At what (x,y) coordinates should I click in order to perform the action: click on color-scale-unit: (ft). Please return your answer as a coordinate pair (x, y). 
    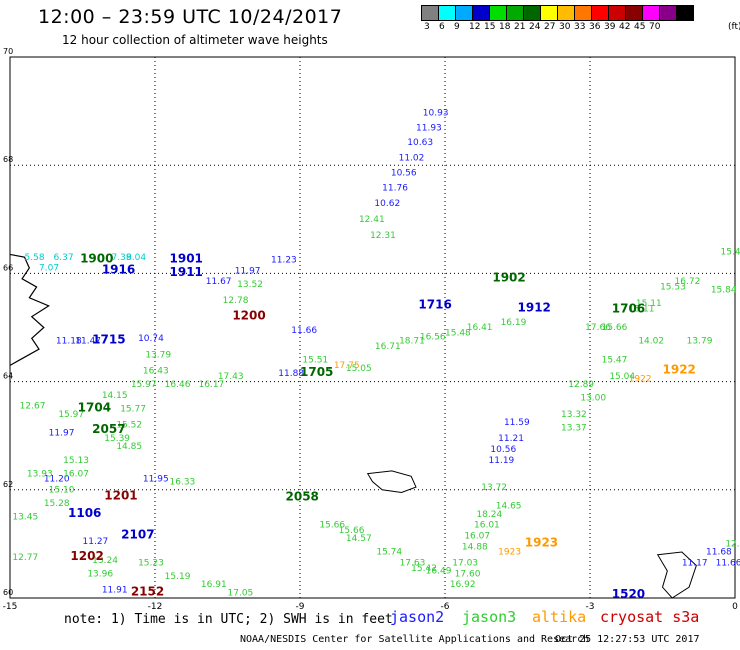
    Looking at the image, I should click on (734, 27).